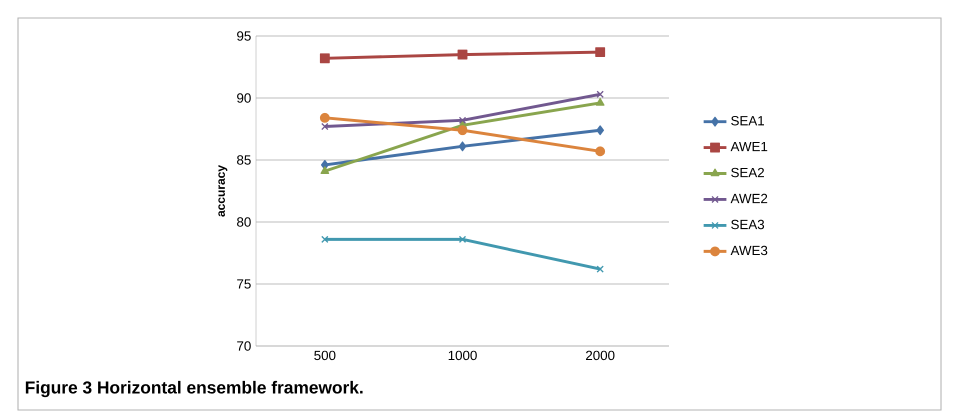  I want to click on y-tick-label: 80, so click(244, 222).